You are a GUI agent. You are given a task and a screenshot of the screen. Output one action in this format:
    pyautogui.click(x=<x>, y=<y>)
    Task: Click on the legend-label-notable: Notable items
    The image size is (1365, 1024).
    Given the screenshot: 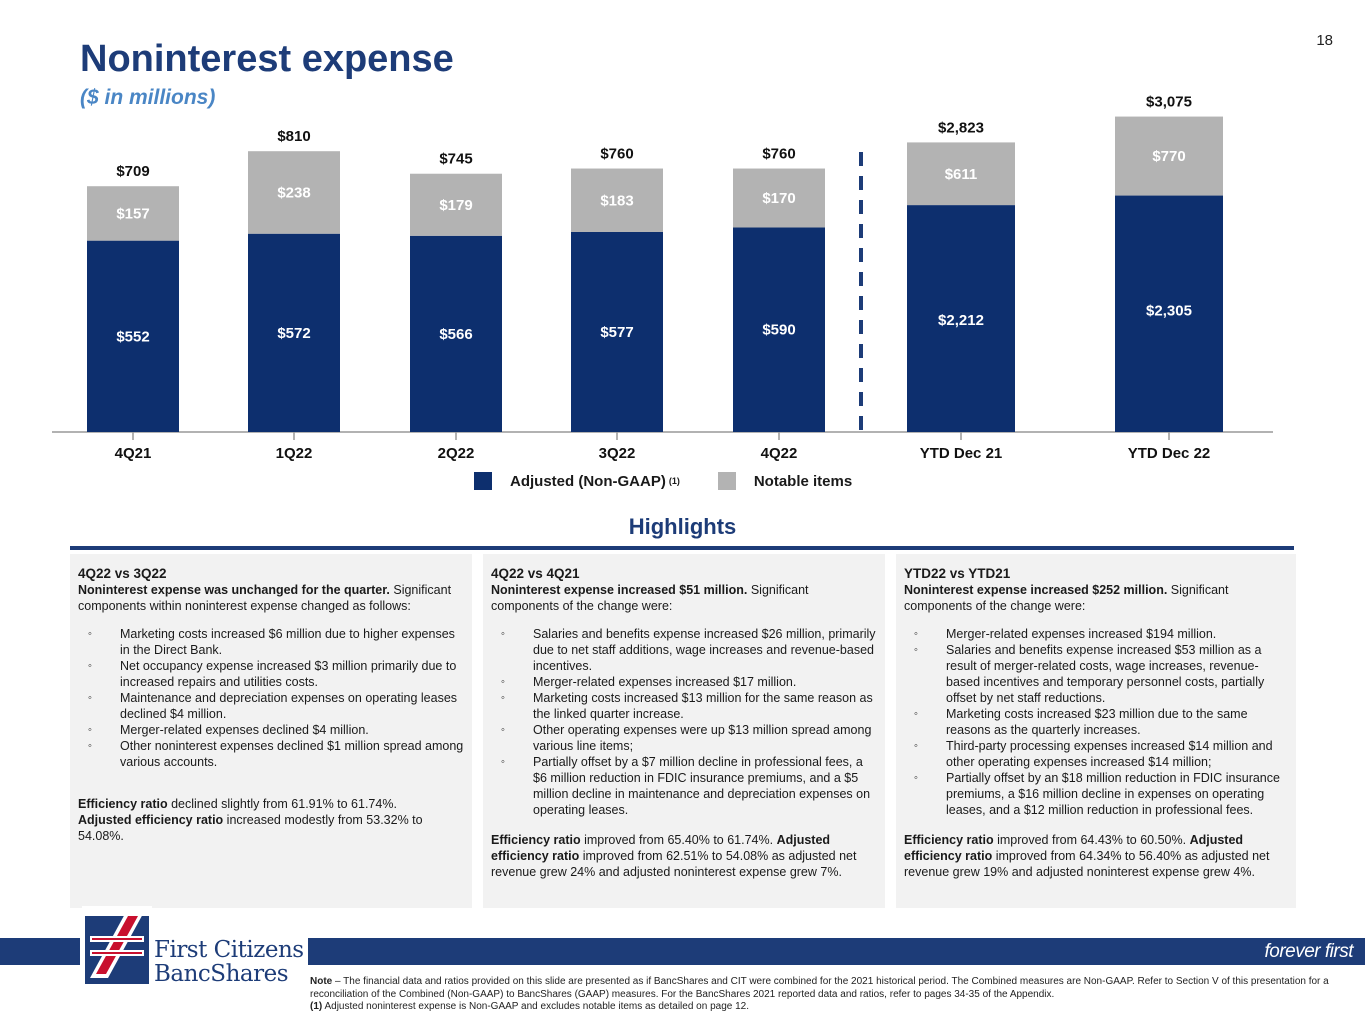 What is the action you would take?
    pyautogui.click(x=803, y=481)
    